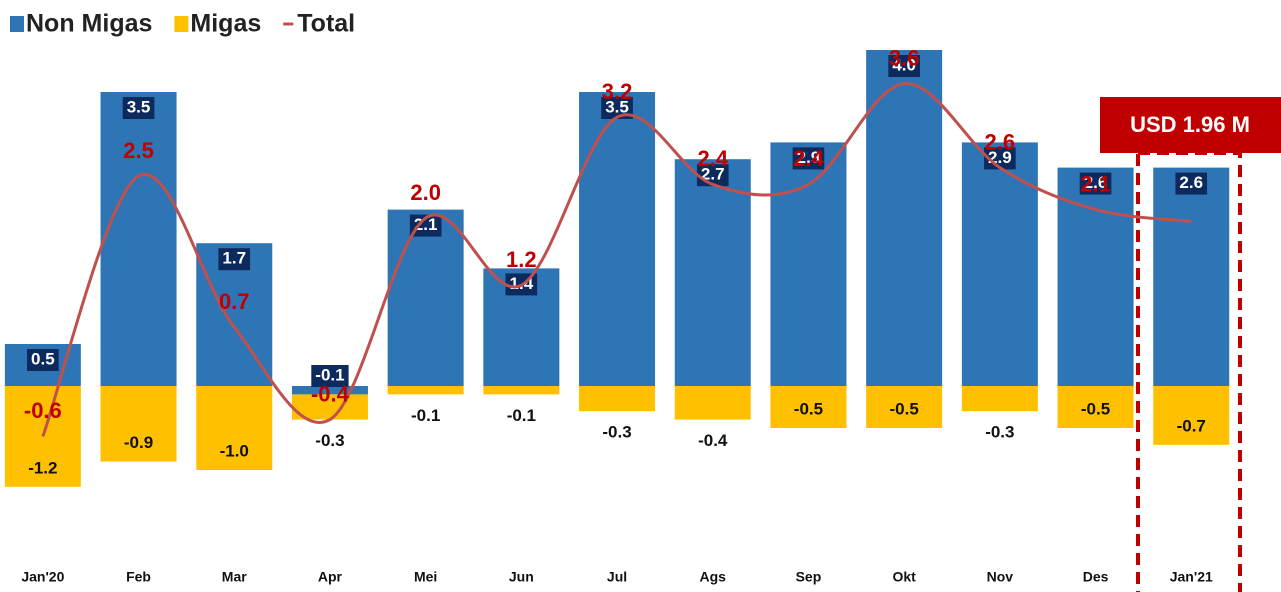 The image size is (1281, 592). I want to click on annotation: USD 1.96 M, so click(1190, 344).